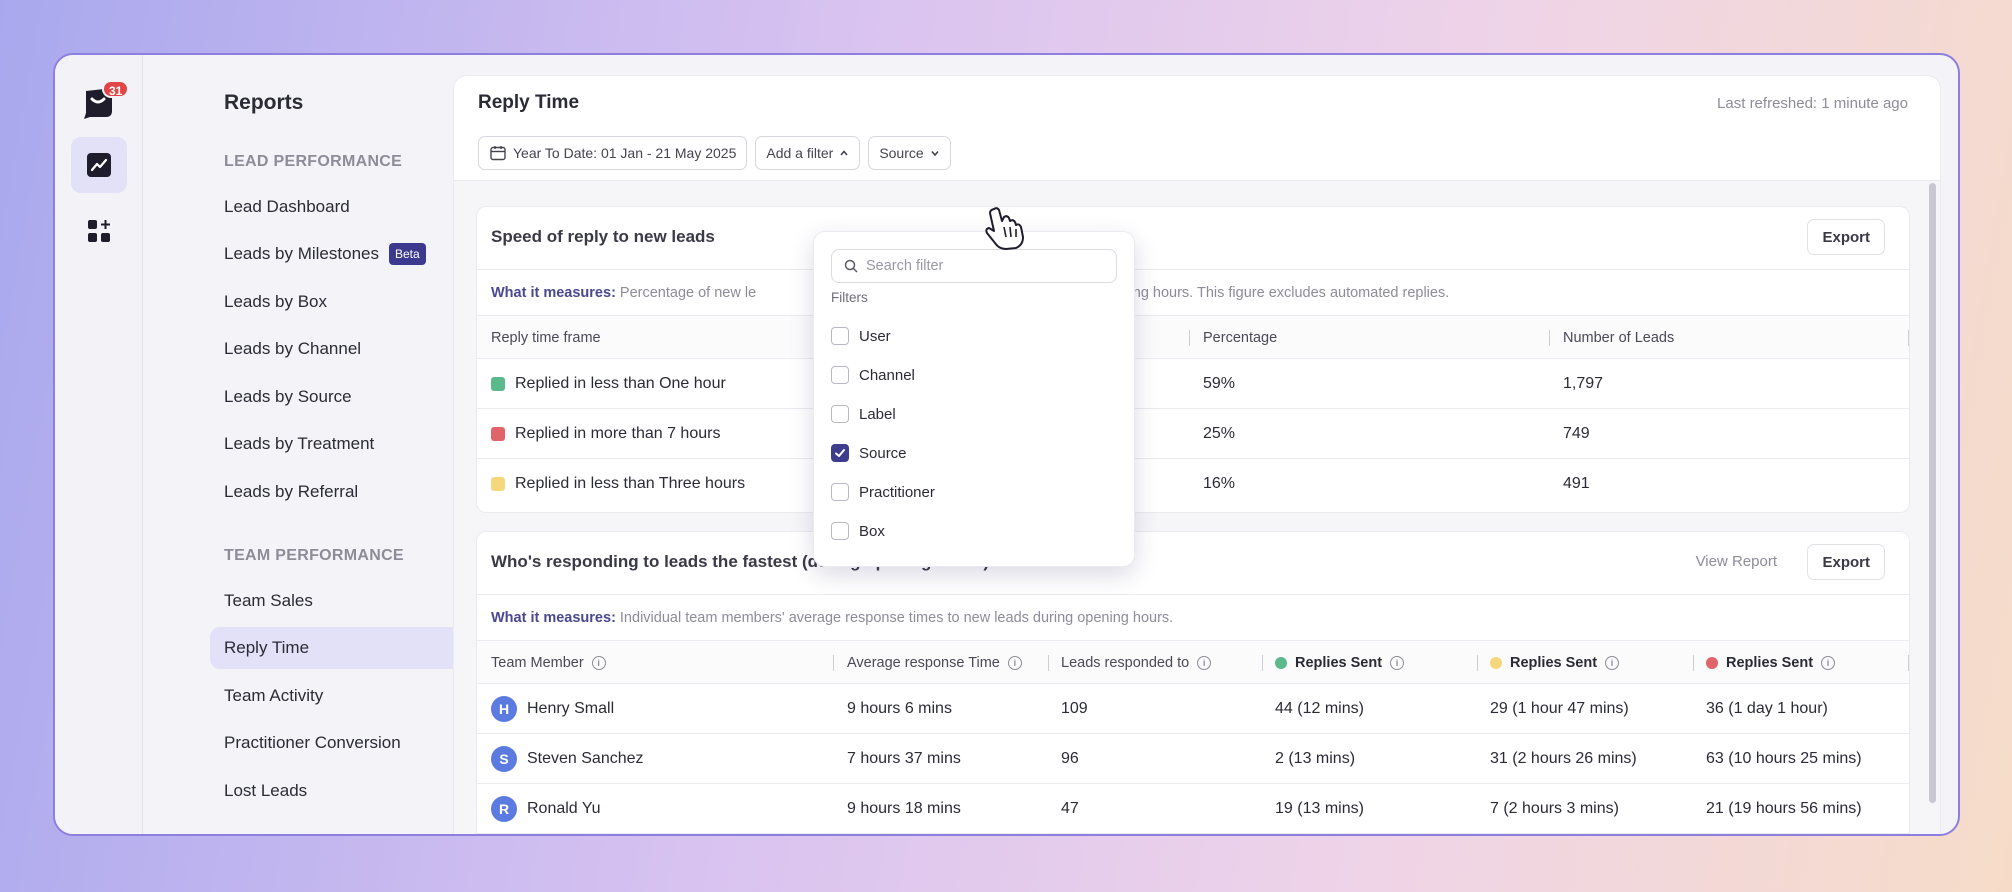 The width and height of the screenshot is (2012, 892). Describe the element at coordinates (293, 348) in the screenshot. I see `sidebar-item-leads-by-channel: Leads by Channel` at that location.